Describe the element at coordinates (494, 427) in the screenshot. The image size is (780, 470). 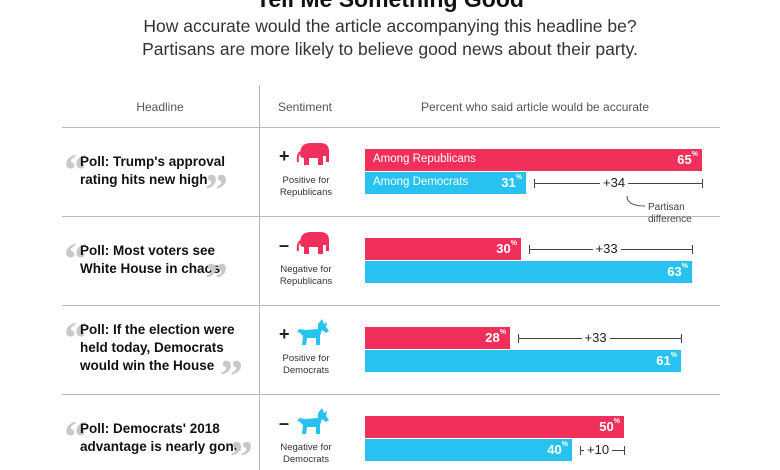
I see `republican-bar: 50%` at that location.